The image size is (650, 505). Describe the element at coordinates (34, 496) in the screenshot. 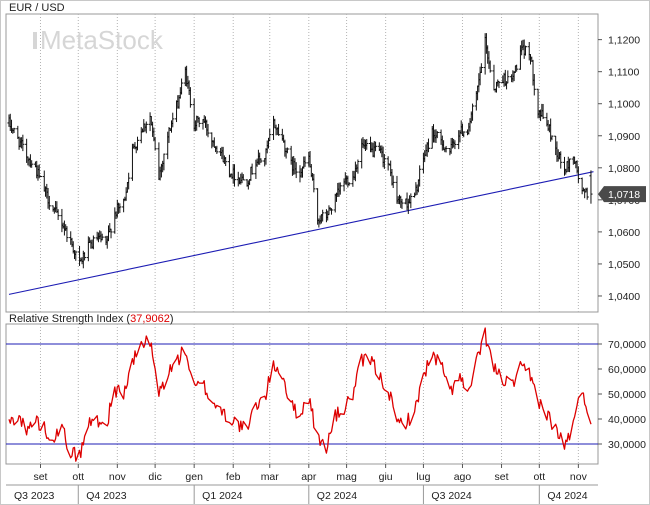

I see `quarter-label-0: Q3 2023` at that location.